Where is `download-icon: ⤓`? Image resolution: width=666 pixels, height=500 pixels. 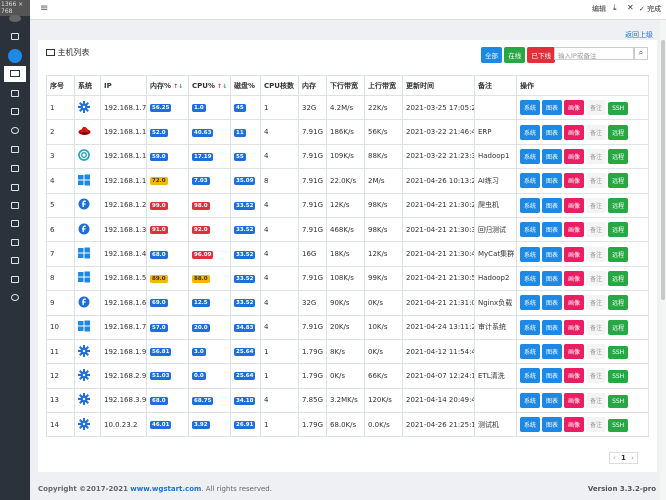 download-icon: ⤓ is located at coordinates (615, 7).